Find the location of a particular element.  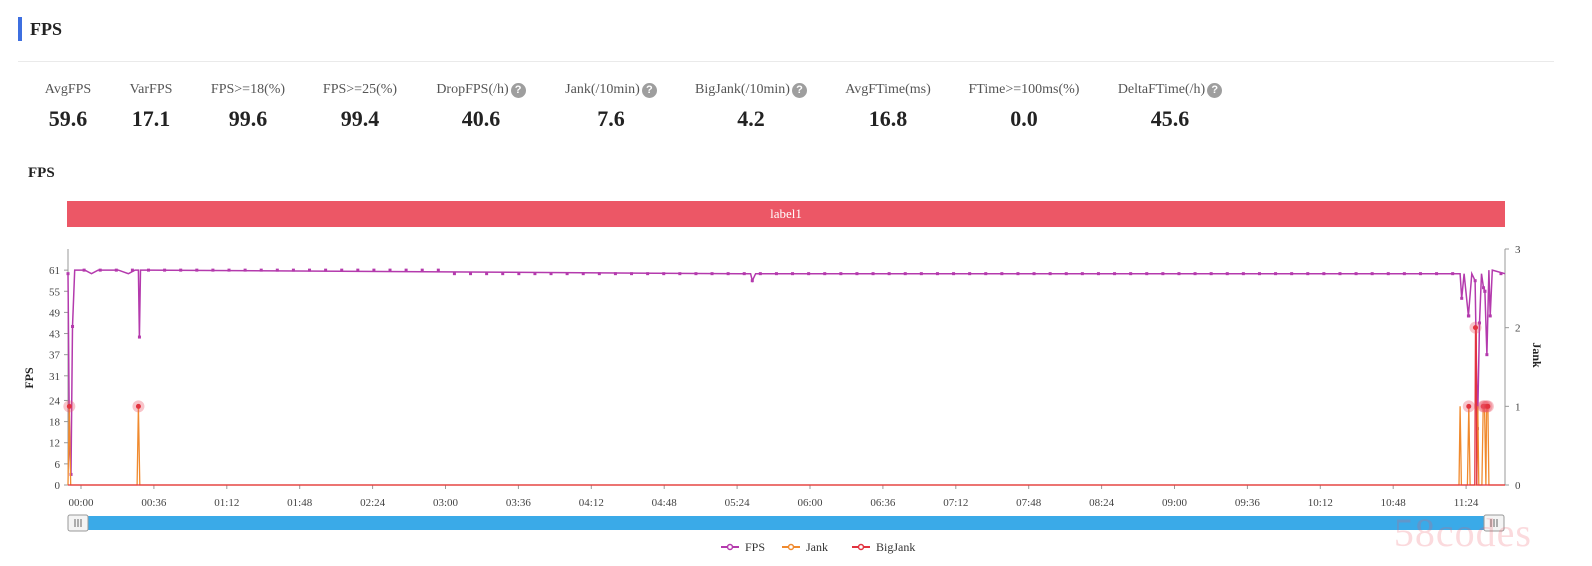

label-band: label1 is located at coordinates (786, 214).